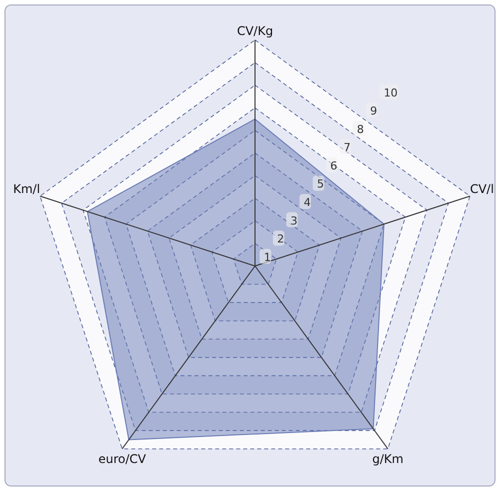  I want to click on spoke-label: g/Km, so click(388, 459).